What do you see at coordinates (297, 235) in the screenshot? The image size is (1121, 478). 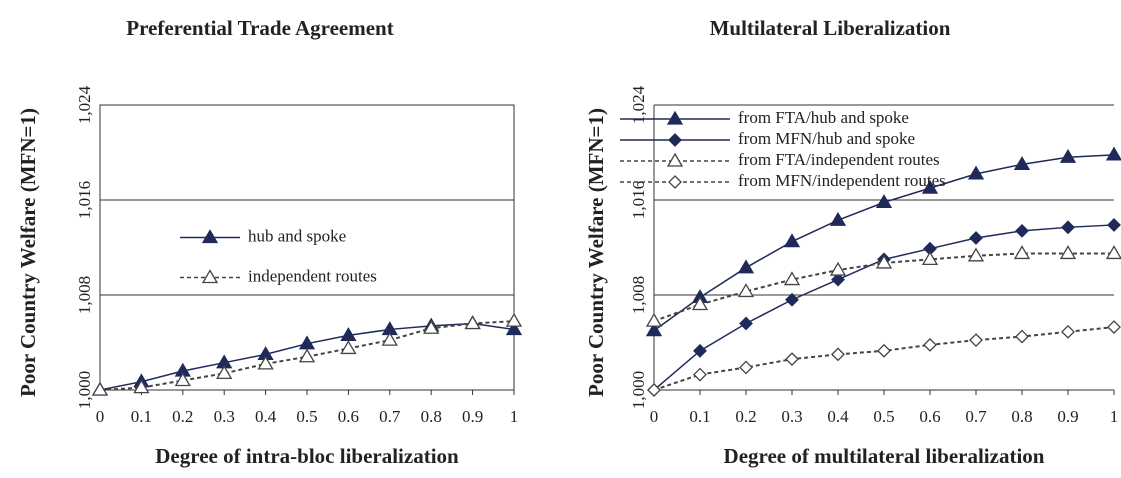 I see `legend-label: hub and spoke` at bounding box center [297, 235].